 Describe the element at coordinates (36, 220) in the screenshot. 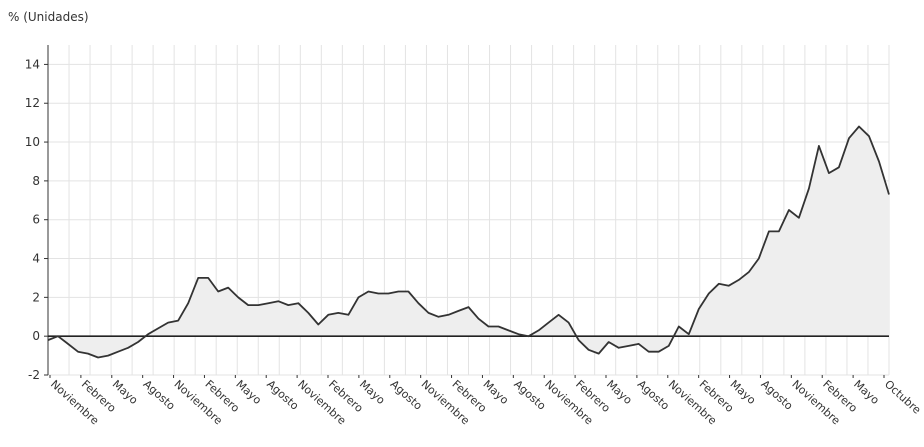

I see `y-tick-label: 6` at that location.